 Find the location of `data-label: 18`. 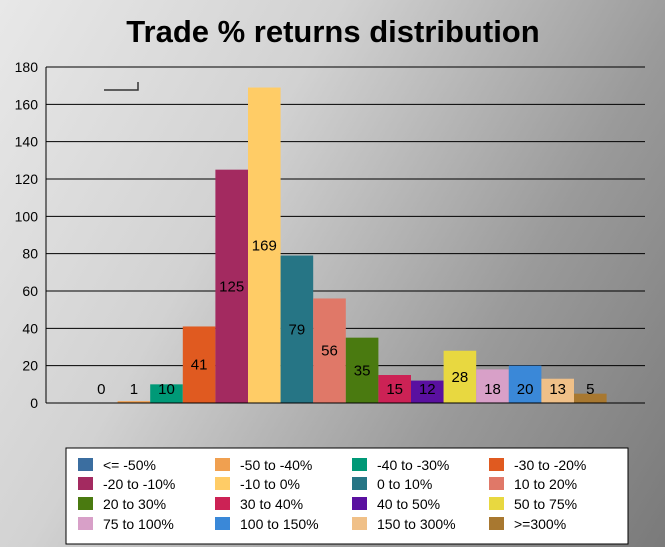

data-label: 18 is located at coordinates (492, 389).